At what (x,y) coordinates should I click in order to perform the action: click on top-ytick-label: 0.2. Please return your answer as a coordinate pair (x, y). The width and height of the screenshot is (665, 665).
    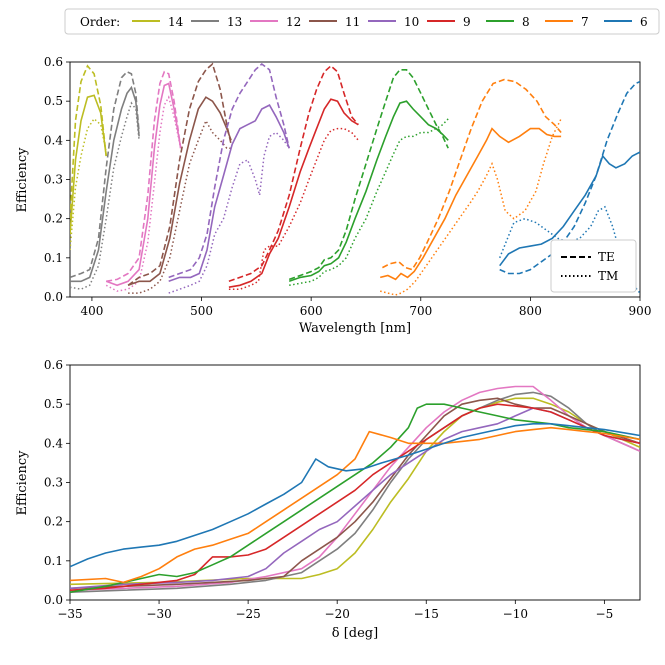
    Looking at the image, I should click on (53, 219).